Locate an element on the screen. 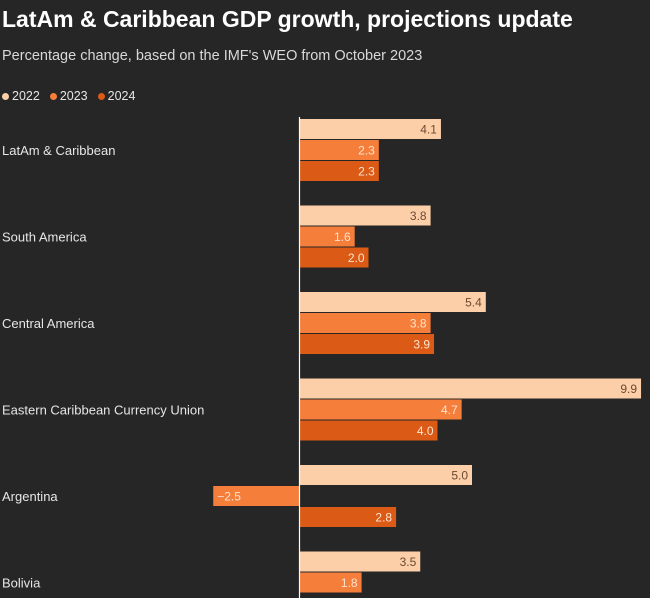 This screenshot has height=598, width=650. legend-item-2023: 2023 is located at coordinates (68, 96).